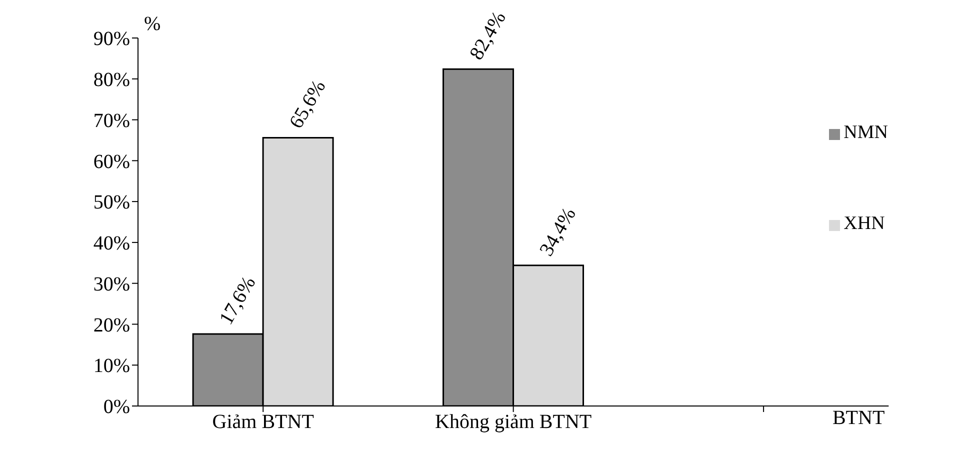  What do you see at coordinates (513, 422) in the screenshot?
I see `x-tick-label: Không giảm BTNT` at bounding box center [513, 422].